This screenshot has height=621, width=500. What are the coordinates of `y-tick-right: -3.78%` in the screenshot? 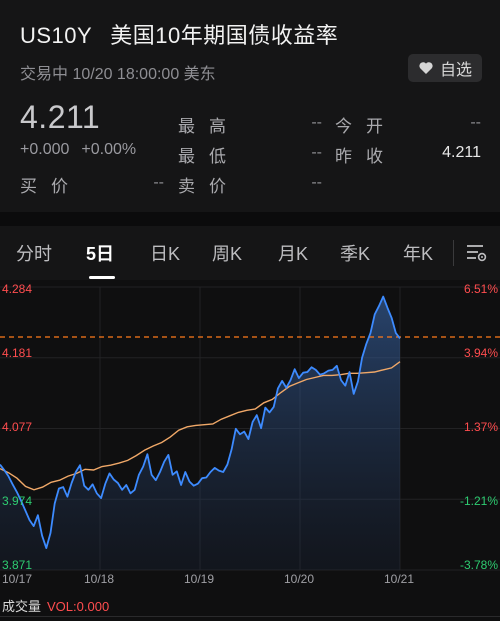 It's located at (478, 565).